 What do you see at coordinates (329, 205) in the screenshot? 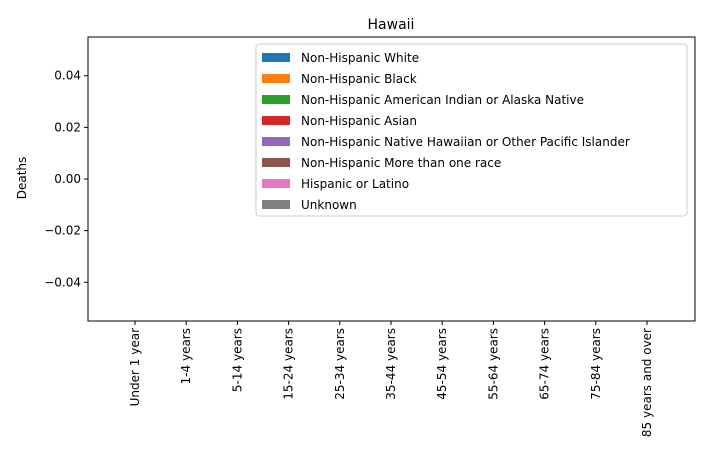
I see `legend-label: Unknown` at bounding box center [329, 205].